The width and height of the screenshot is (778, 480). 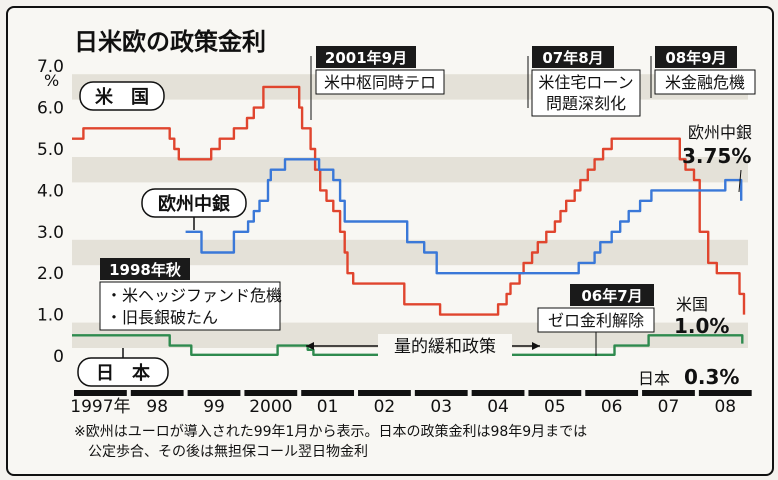 What do you see at coordinates (50, 191) in the screenshot?
I see `y-tick-label: 4.0` at bounding box center [50, 191].